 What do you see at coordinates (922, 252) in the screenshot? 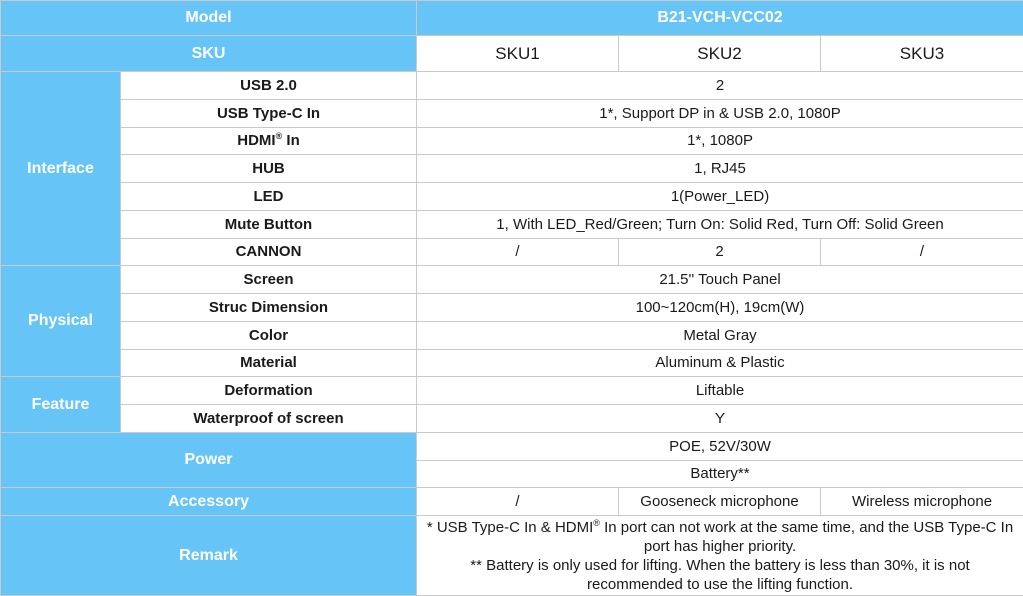
I see `spec-value-sku3: /` at bounding box center [922, 252].